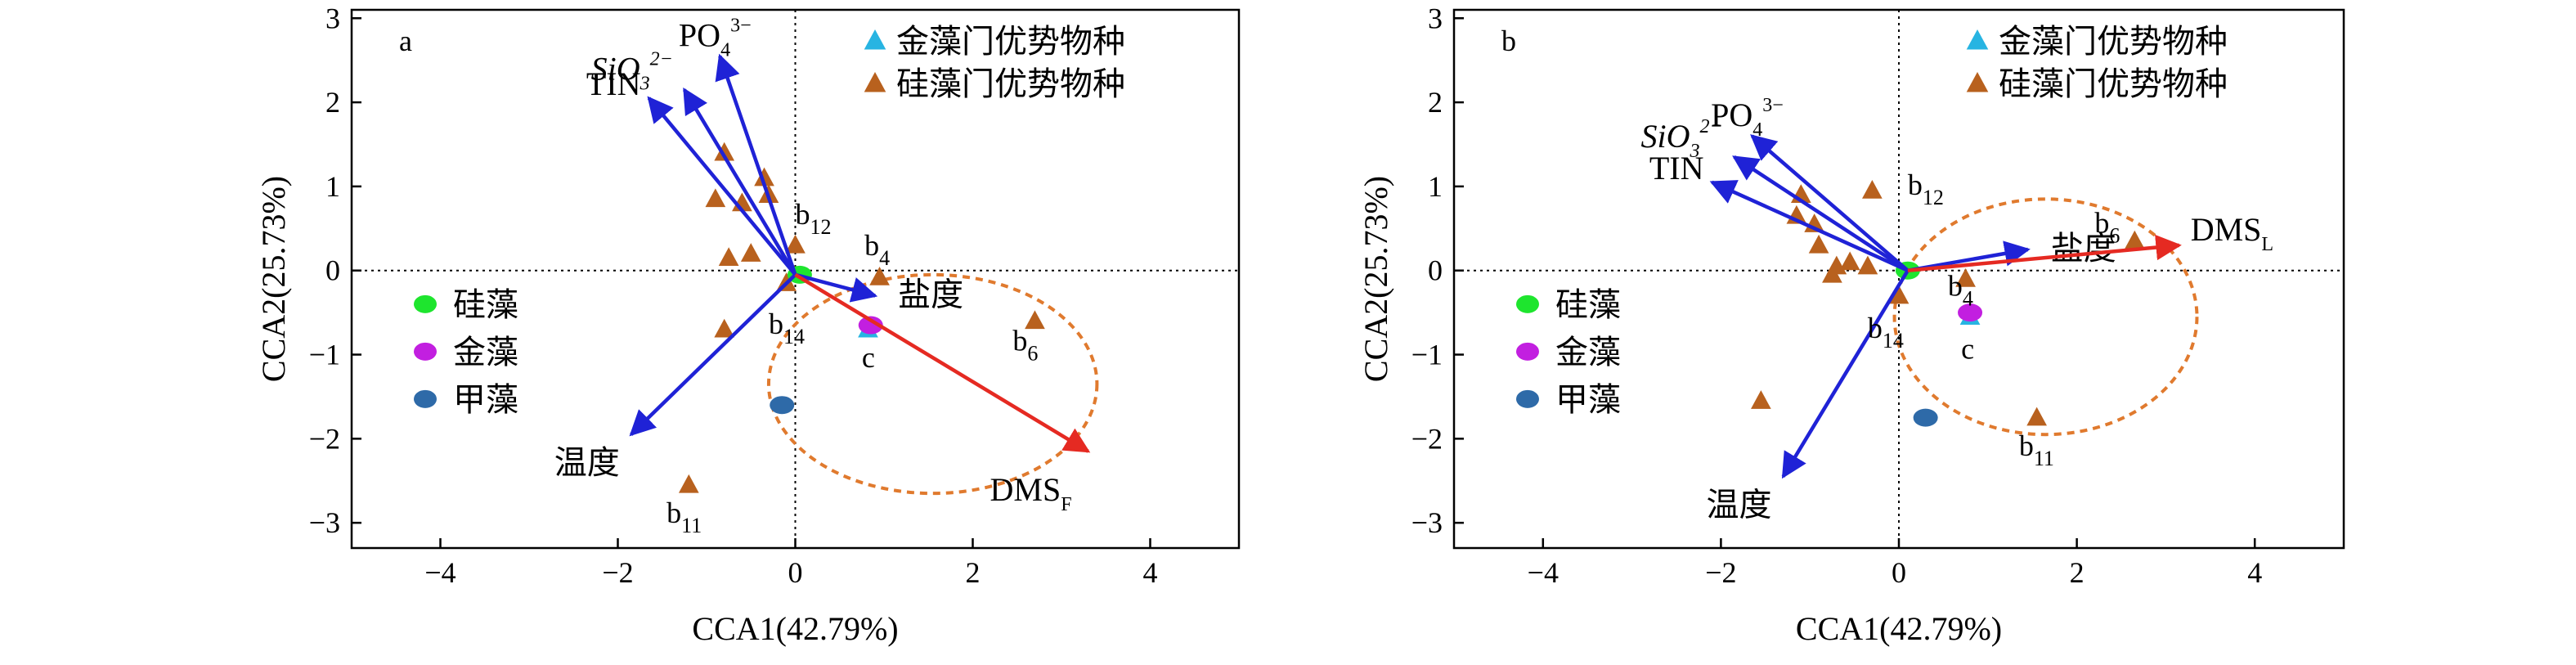 This screenshot has height=665, width=2576. What do you see at coordinates (1150, 572) in the screenshot?
I see `x-tick-label: 4` at bounding box center [1150, 572].